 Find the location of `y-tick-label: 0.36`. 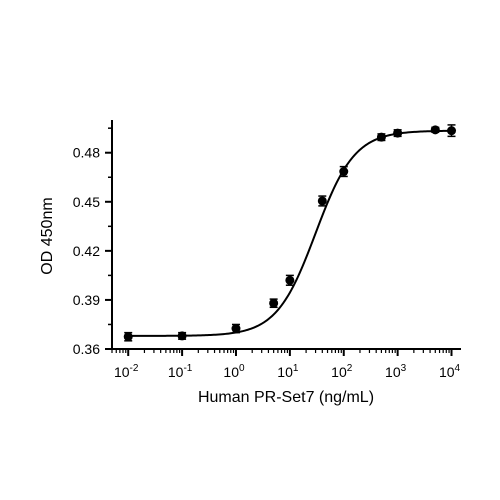

y-tick-label: 0.36 is located at coordinates (86, 349).